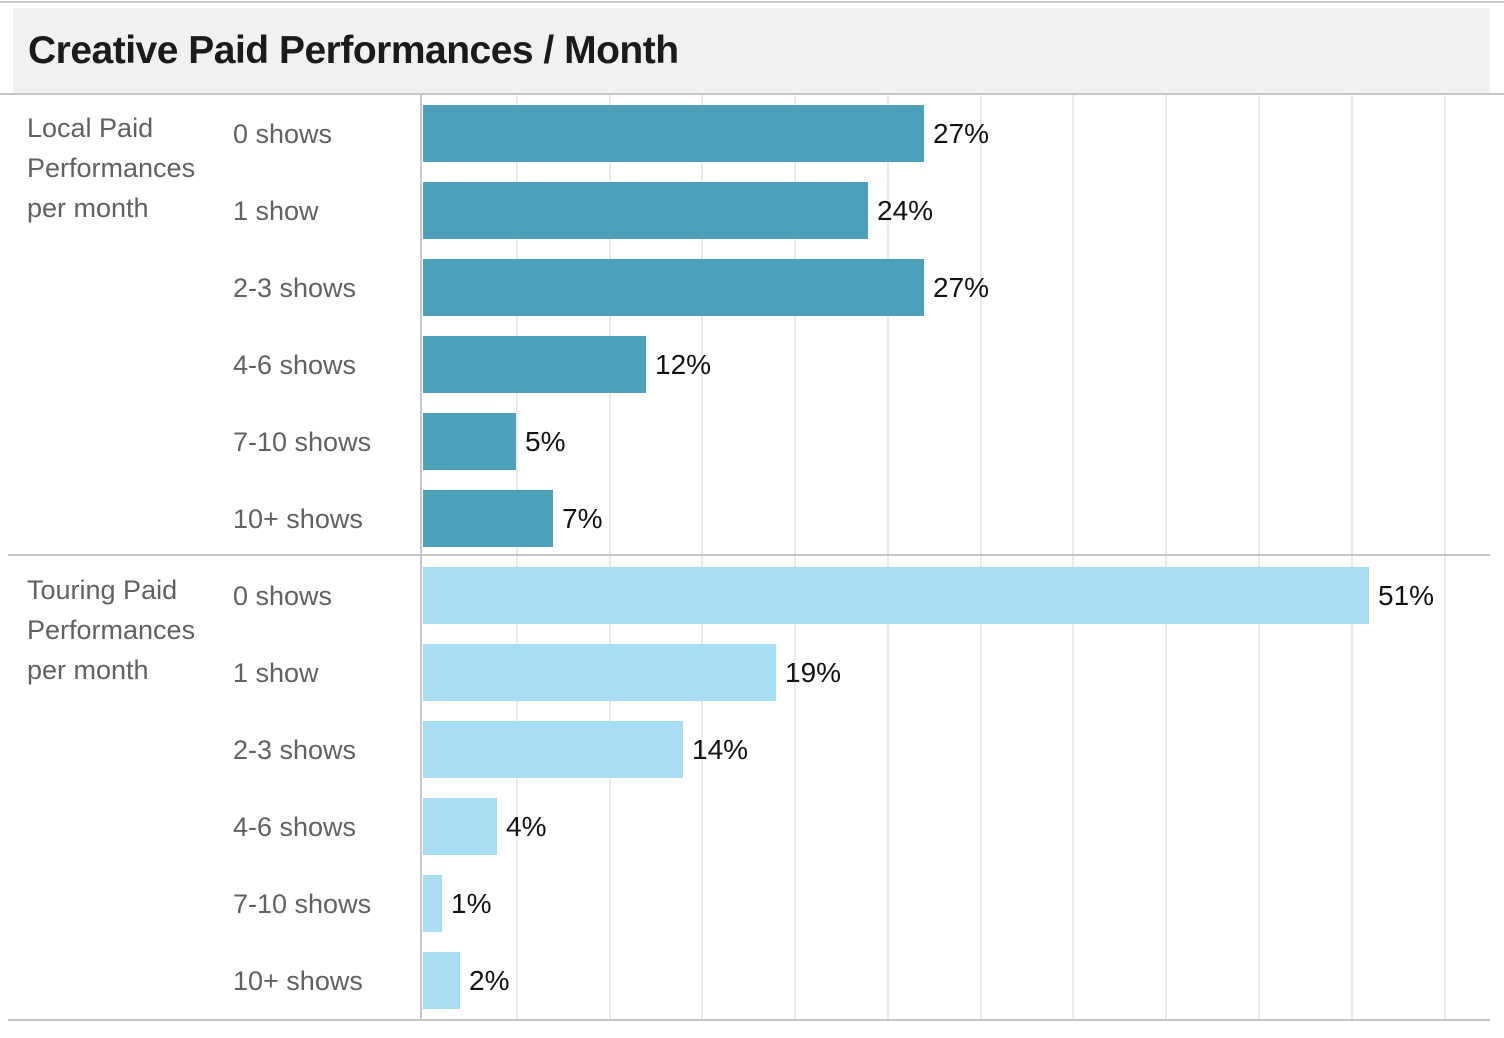  I want to click on bar-value-label: 2%, so click(489, 980).